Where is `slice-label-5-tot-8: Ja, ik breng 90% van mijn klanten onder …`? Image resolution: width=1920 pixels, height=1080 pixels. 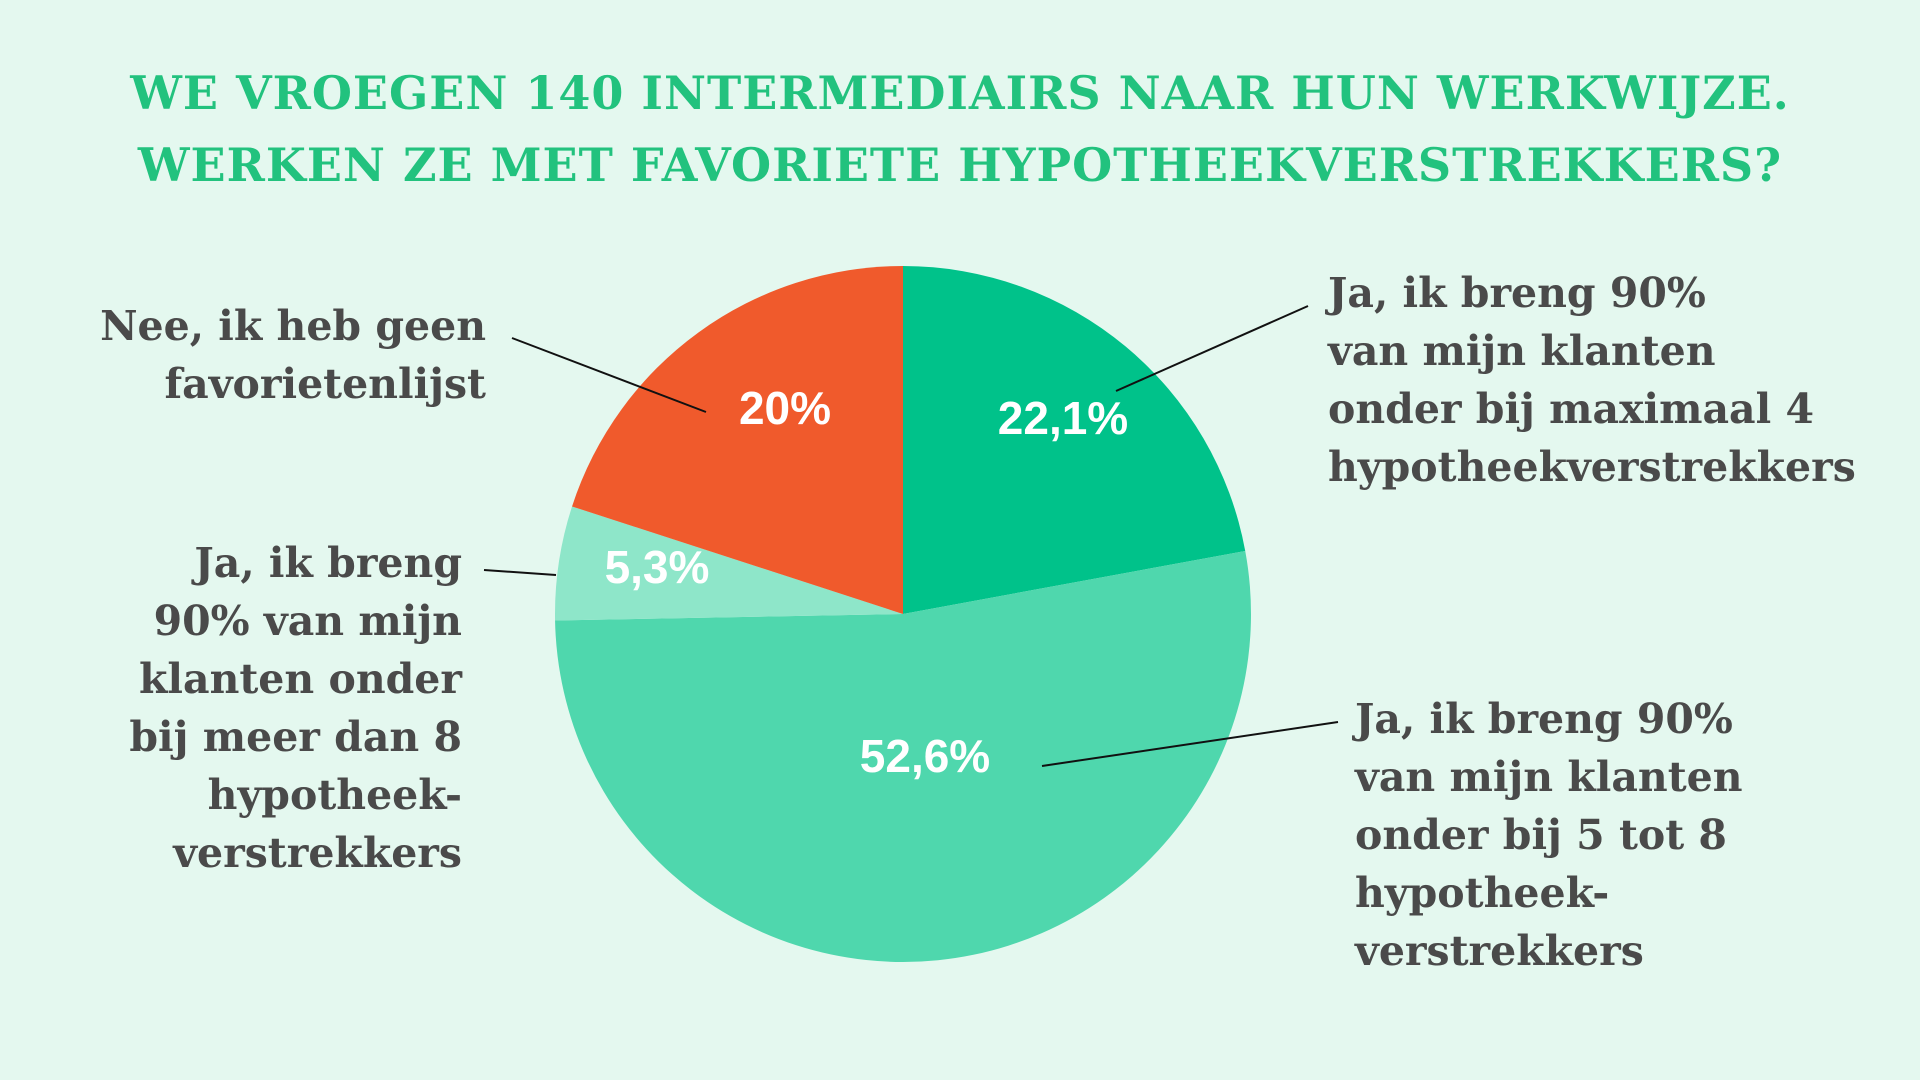 slice-label-5-tot-8: Ja, ik breng 90% van mijn klanten onder … is located at coordinates (1549, 835).